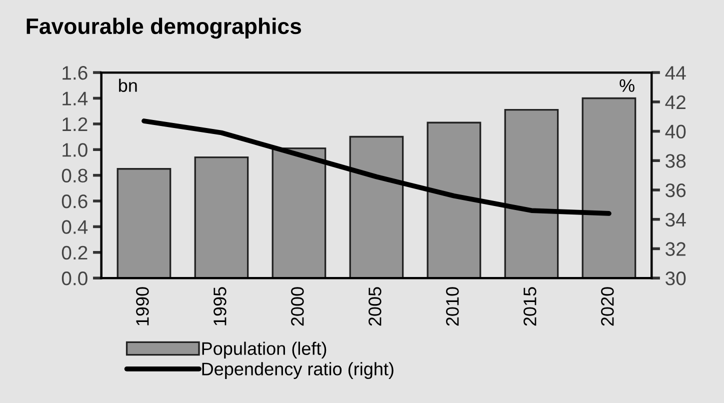  What do you see at coordinates (128, 85) in the screenshot?
I see `y-axis-title: bn` at bounding box center [128, 85].